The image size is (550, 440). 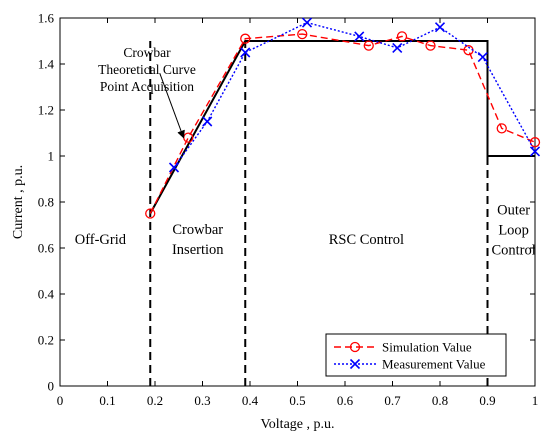 I want to click on x-tick-label: 0.6, so click(x=345, y=400).